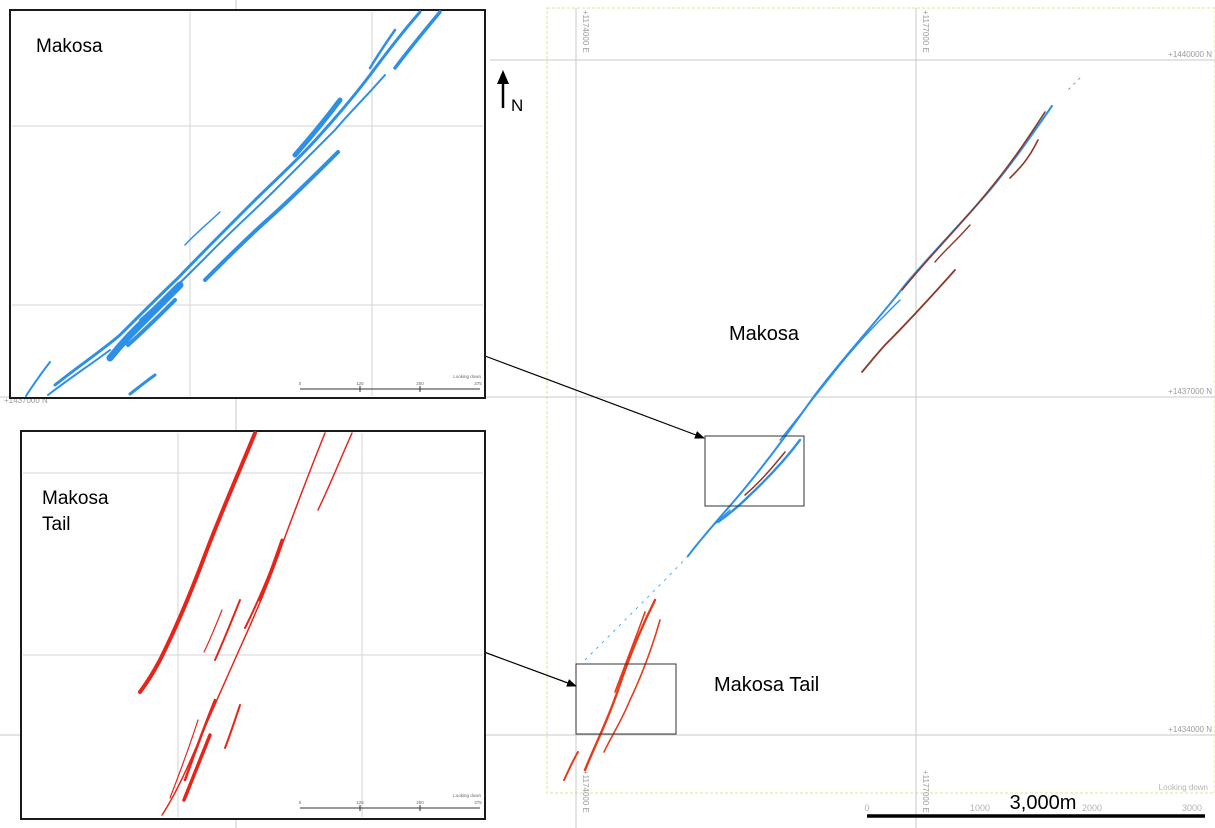 This screenshot has height=828, width=1215. I want to click on makosa-vein-south, so click(717, 522).